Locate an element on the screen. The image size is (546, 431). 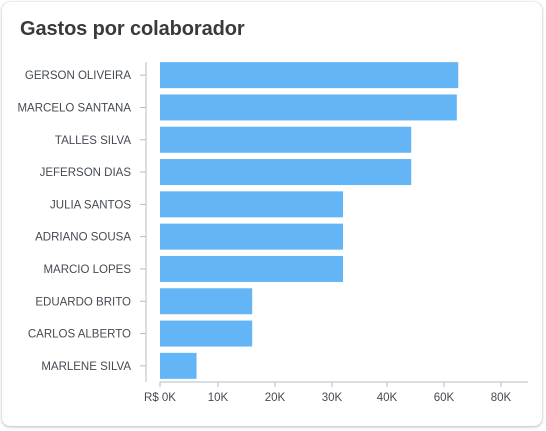
category-label: CARLOS ALBERTO is located at coordinates (79, 335).